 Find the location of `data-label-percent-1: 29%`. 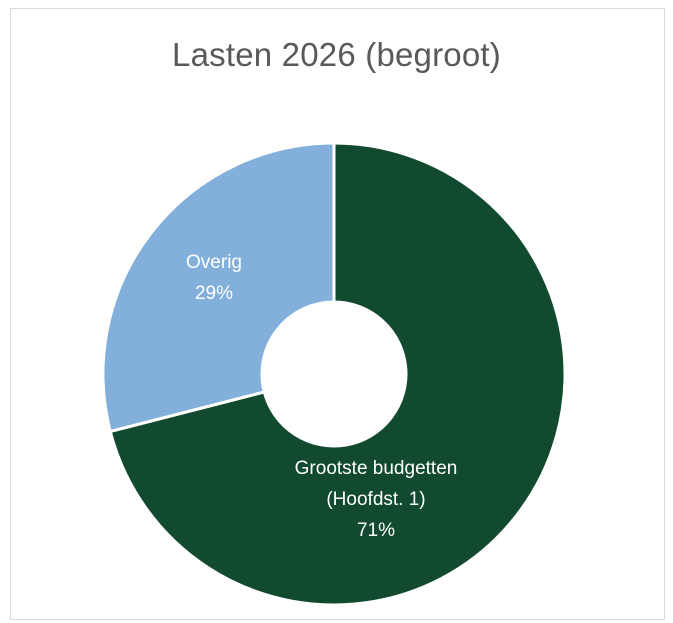

data-label-percent-1: 29% is located at coordinates (214, 293).